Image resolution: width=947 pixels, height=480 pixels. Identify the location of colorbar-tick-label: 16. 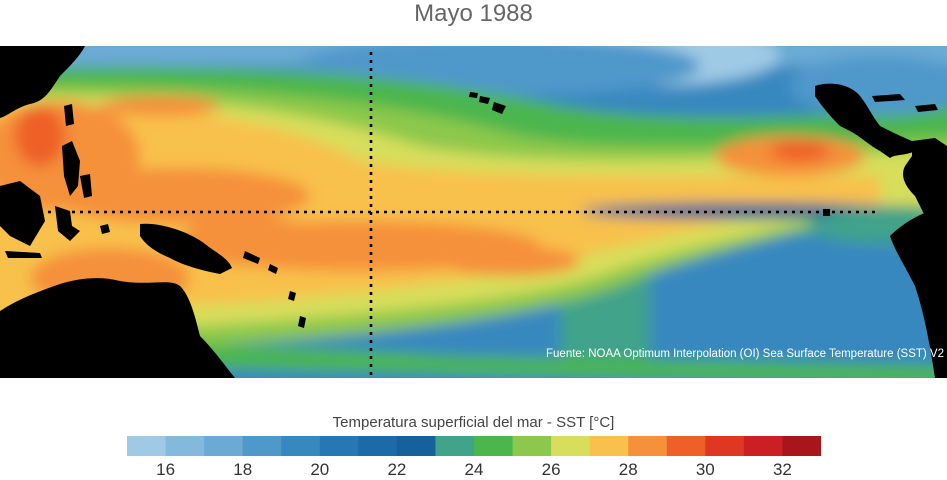
(165, 469).